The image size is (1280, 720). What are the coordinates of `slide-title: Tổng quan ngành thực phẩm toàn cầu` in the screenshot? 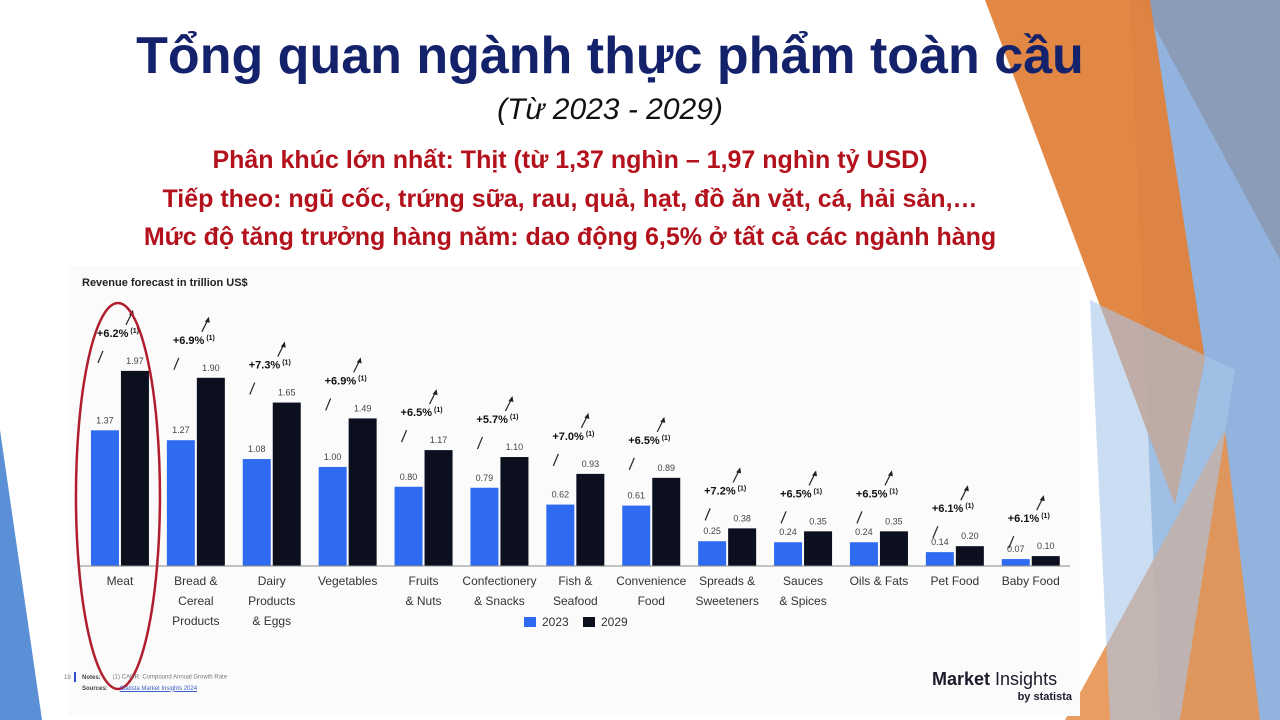 It's located at (610, 56).